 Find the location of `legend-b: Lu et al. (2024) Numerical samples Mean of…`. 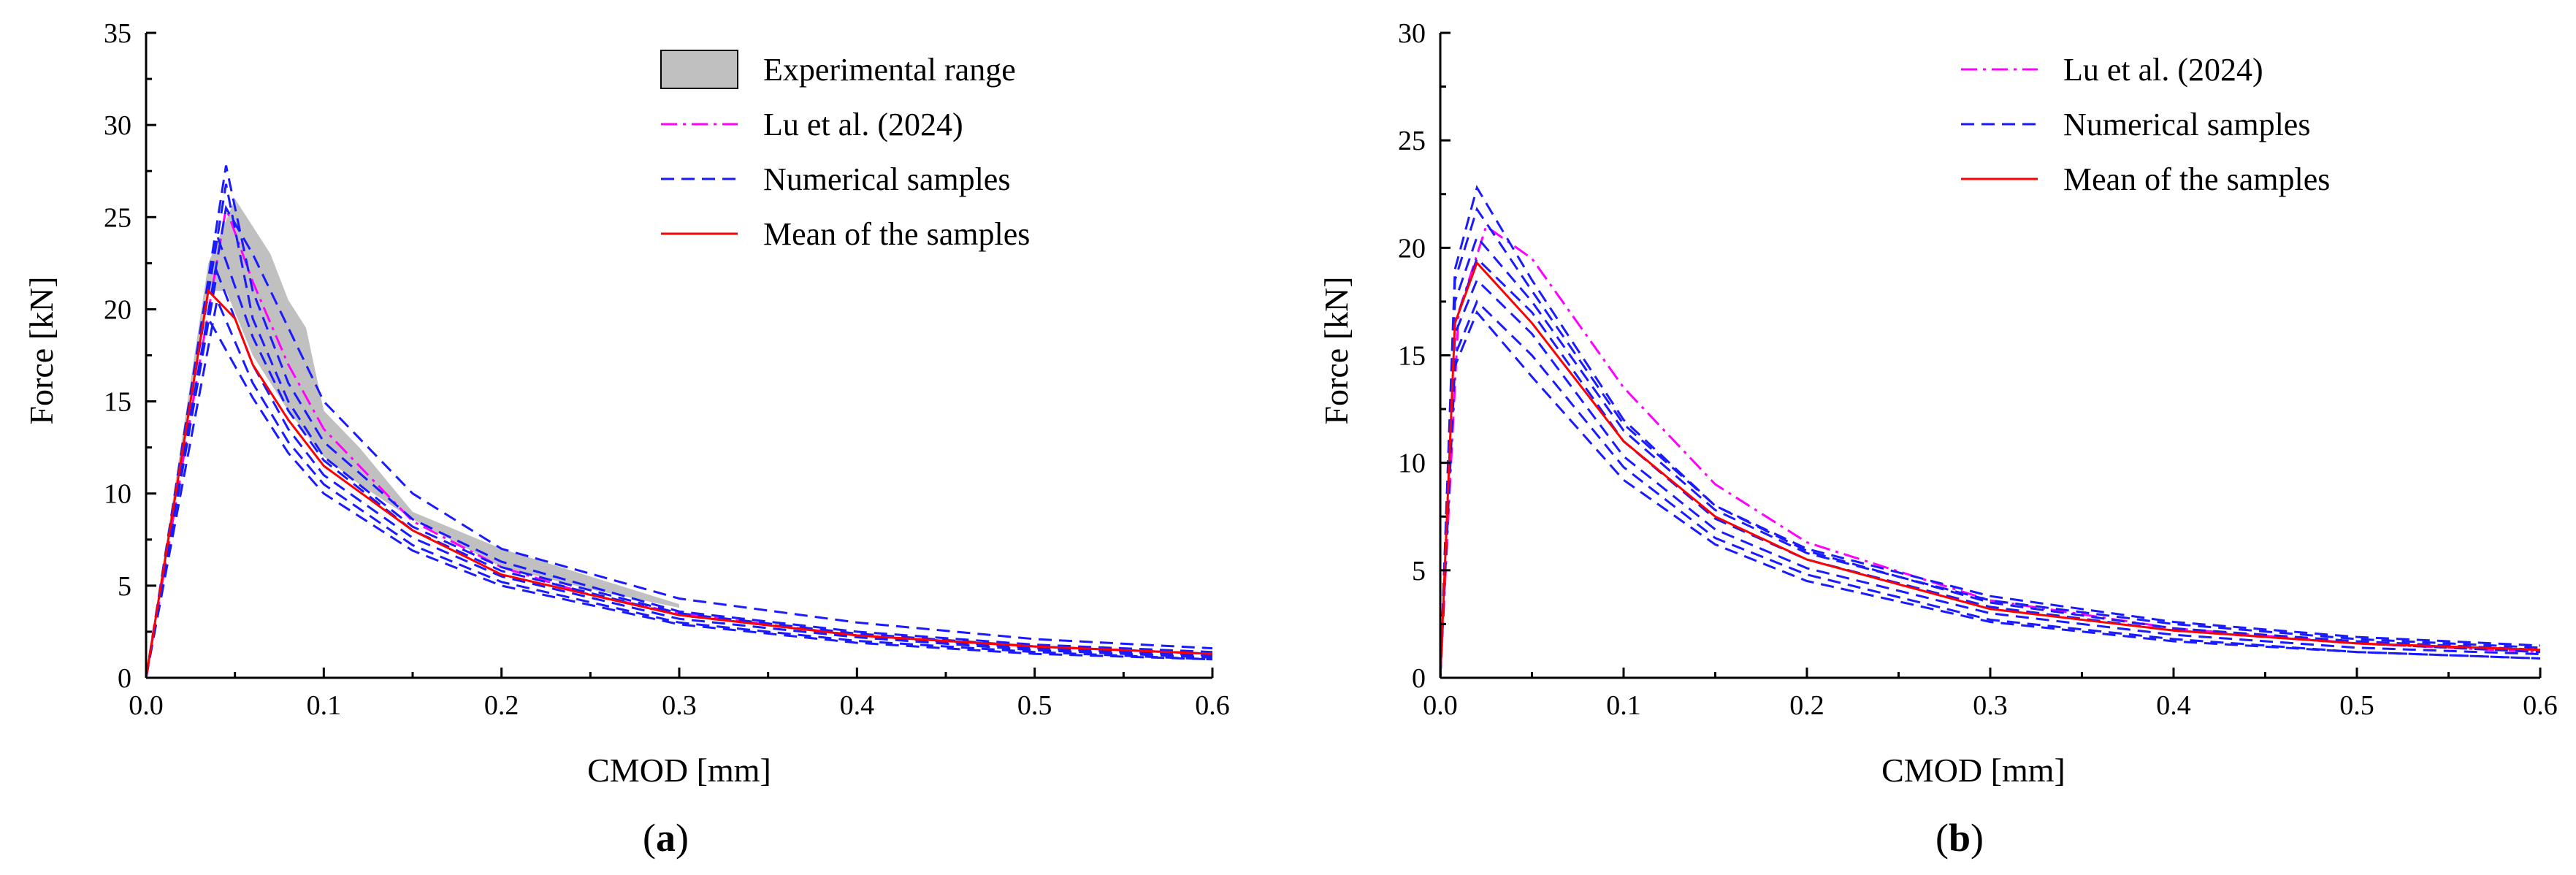

legend-b: Lu et al. (2024) Numerical samples Mean of… is located at coordinates (2145, 124).